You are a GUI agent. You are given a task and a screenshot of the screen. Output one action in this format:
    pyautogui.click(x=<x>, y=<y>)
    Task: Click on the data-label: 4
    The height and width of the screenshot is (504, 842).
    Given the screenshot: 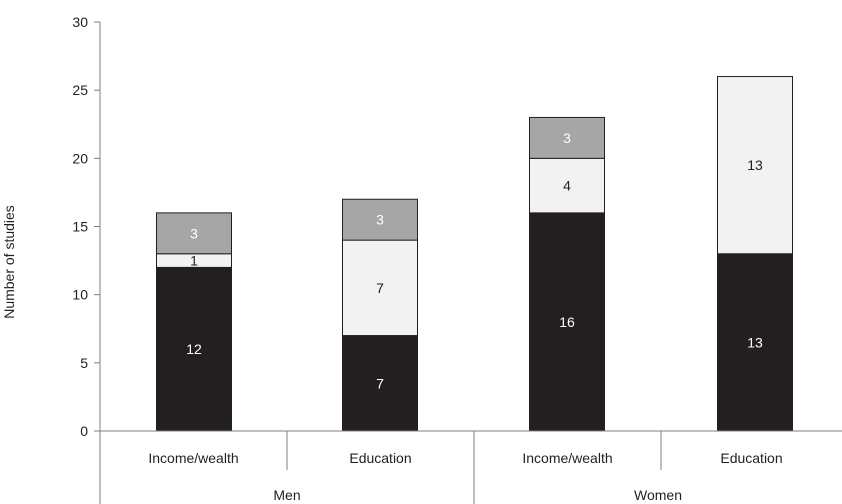 What is the action you would take?
    pyautogui.click(x=567, y=186)
    